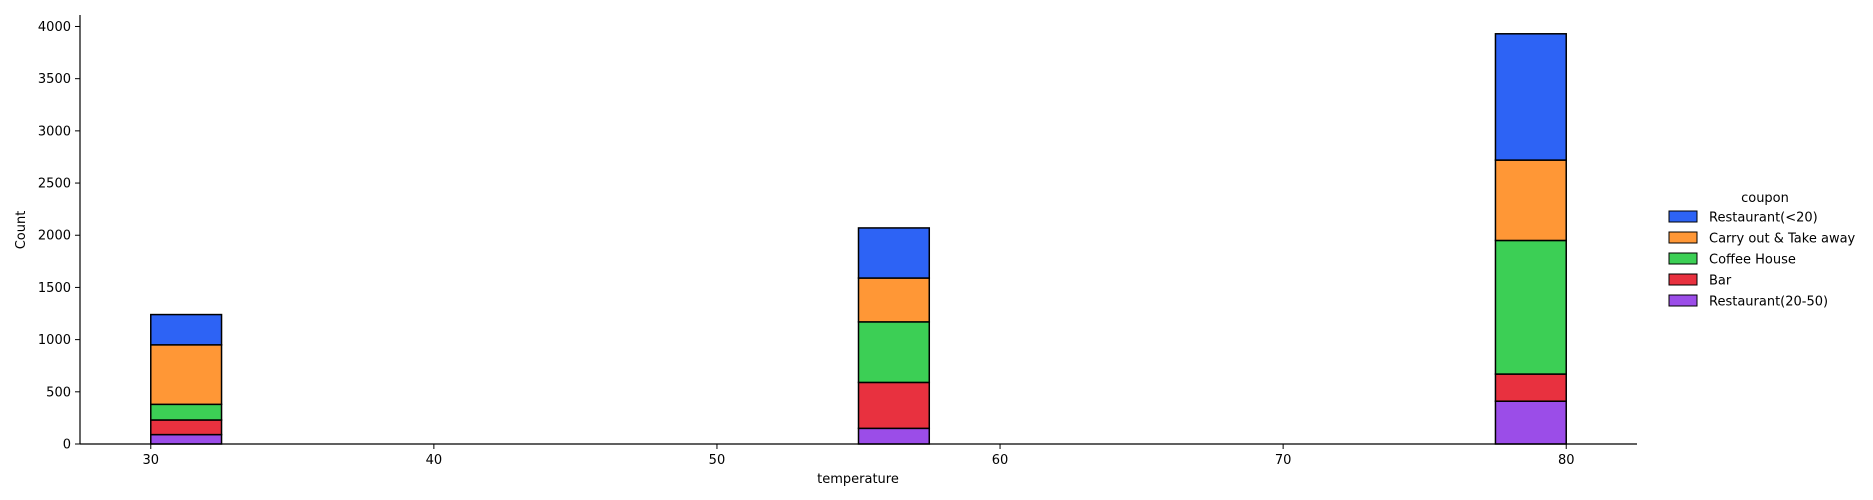 This screenshot has height=500, width=1873. Describe the element at coordinates (54, 27) in the screenshot. I see `y-tick-label: 4000` at that location.